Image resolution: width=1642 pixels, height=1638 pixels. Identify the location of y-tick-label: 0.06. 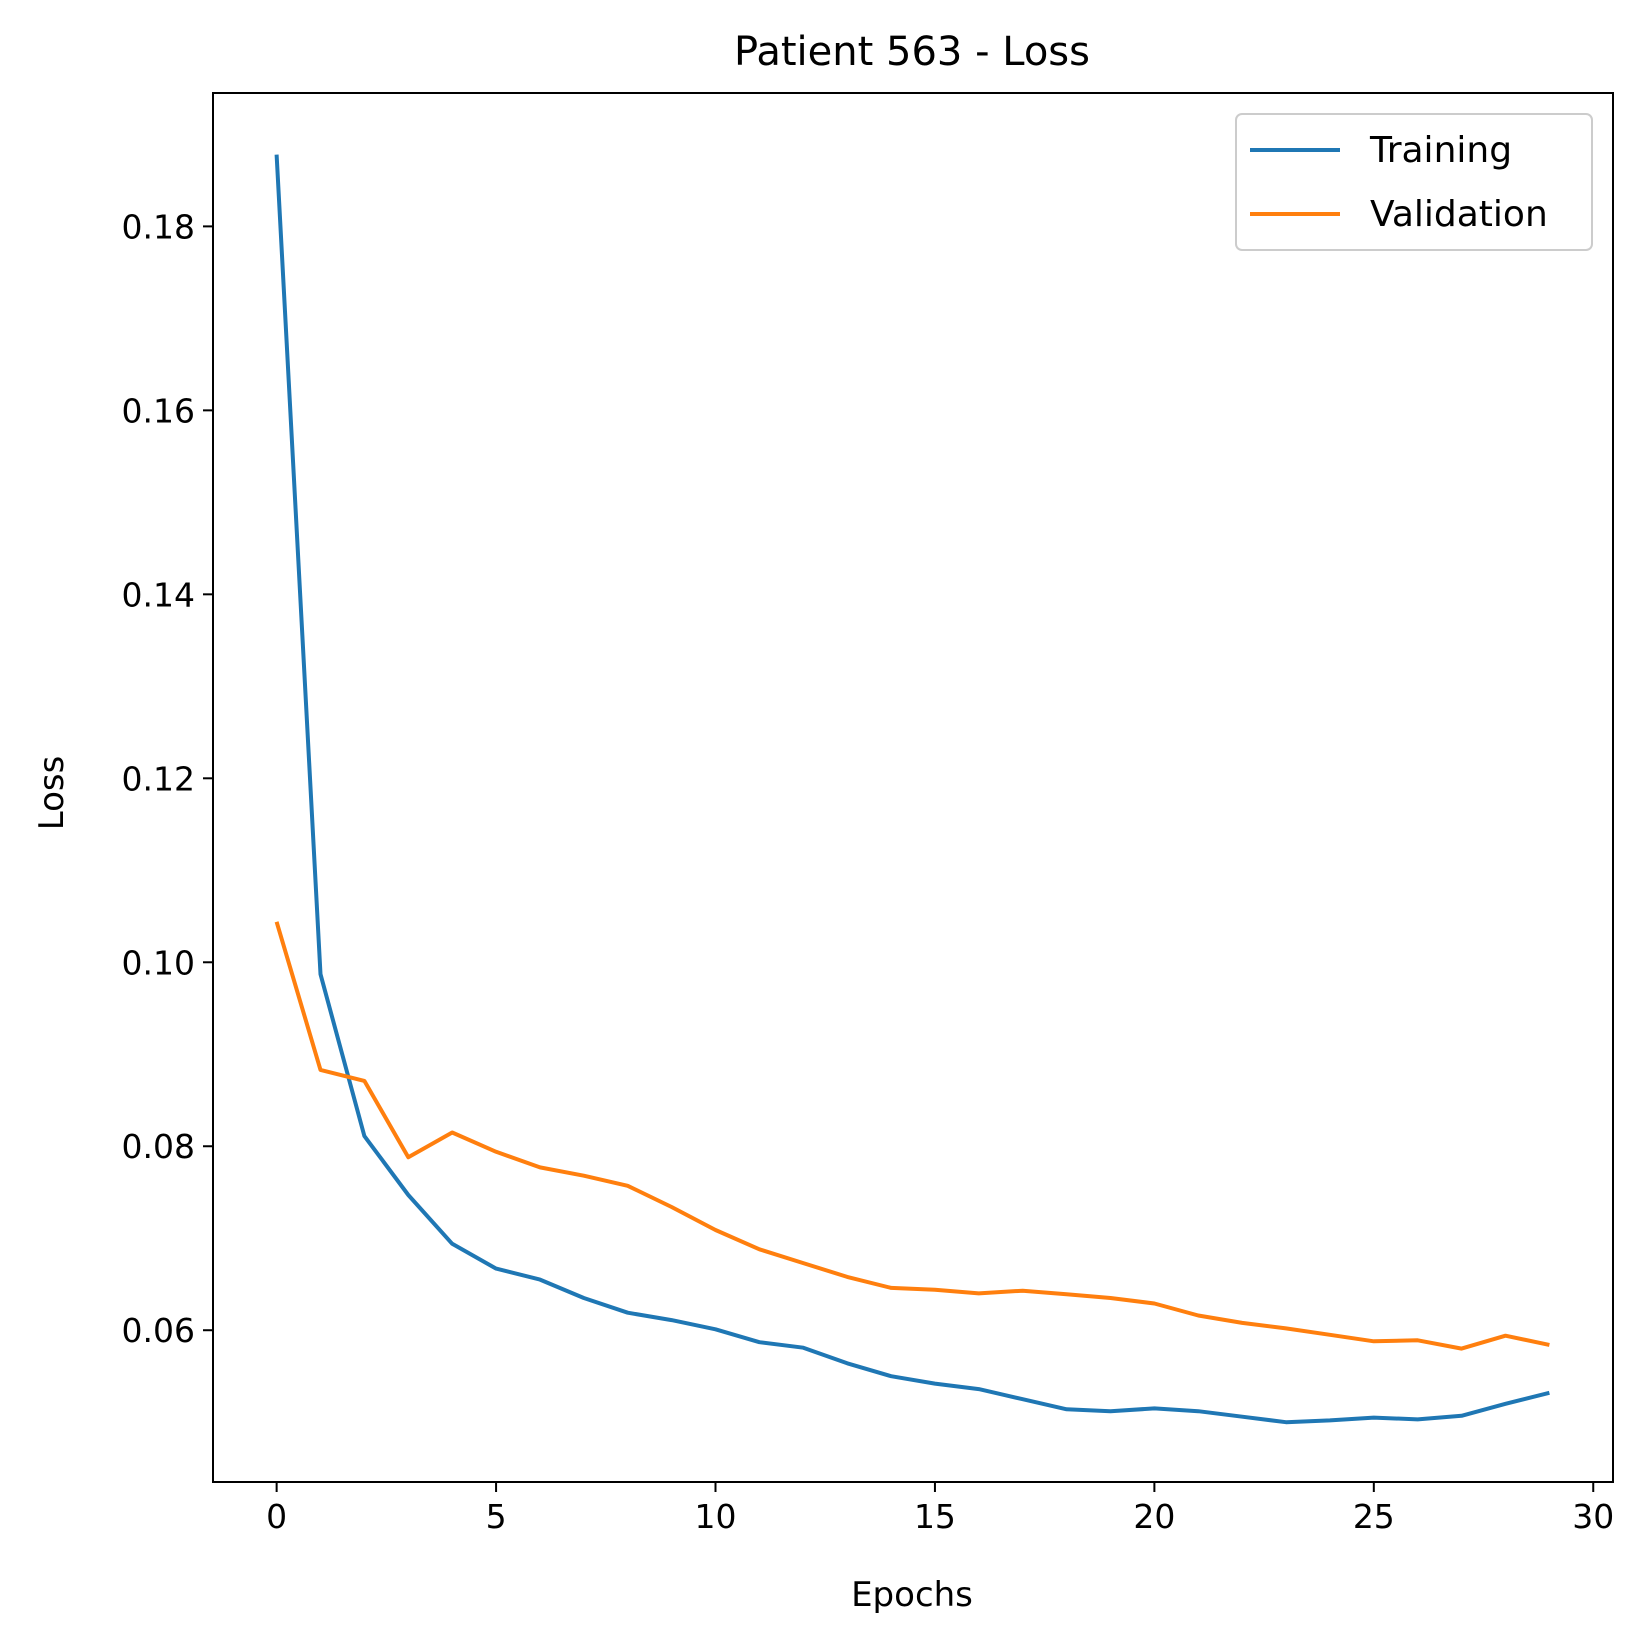
(158, 1330).